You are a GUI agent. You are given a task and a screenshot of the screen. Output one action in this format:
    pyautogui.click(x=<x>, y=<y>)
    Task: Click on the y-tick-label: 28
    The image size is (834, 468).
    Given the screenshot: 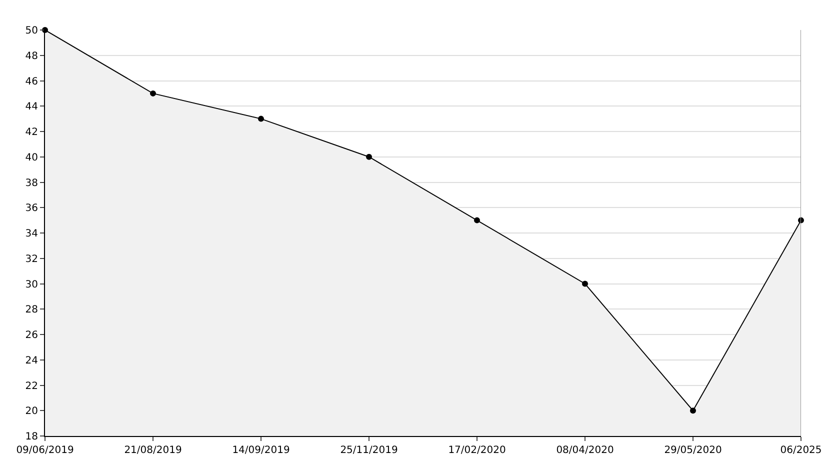 What is the action you would take?
    pyautogui.click(x=31, y=310)
    